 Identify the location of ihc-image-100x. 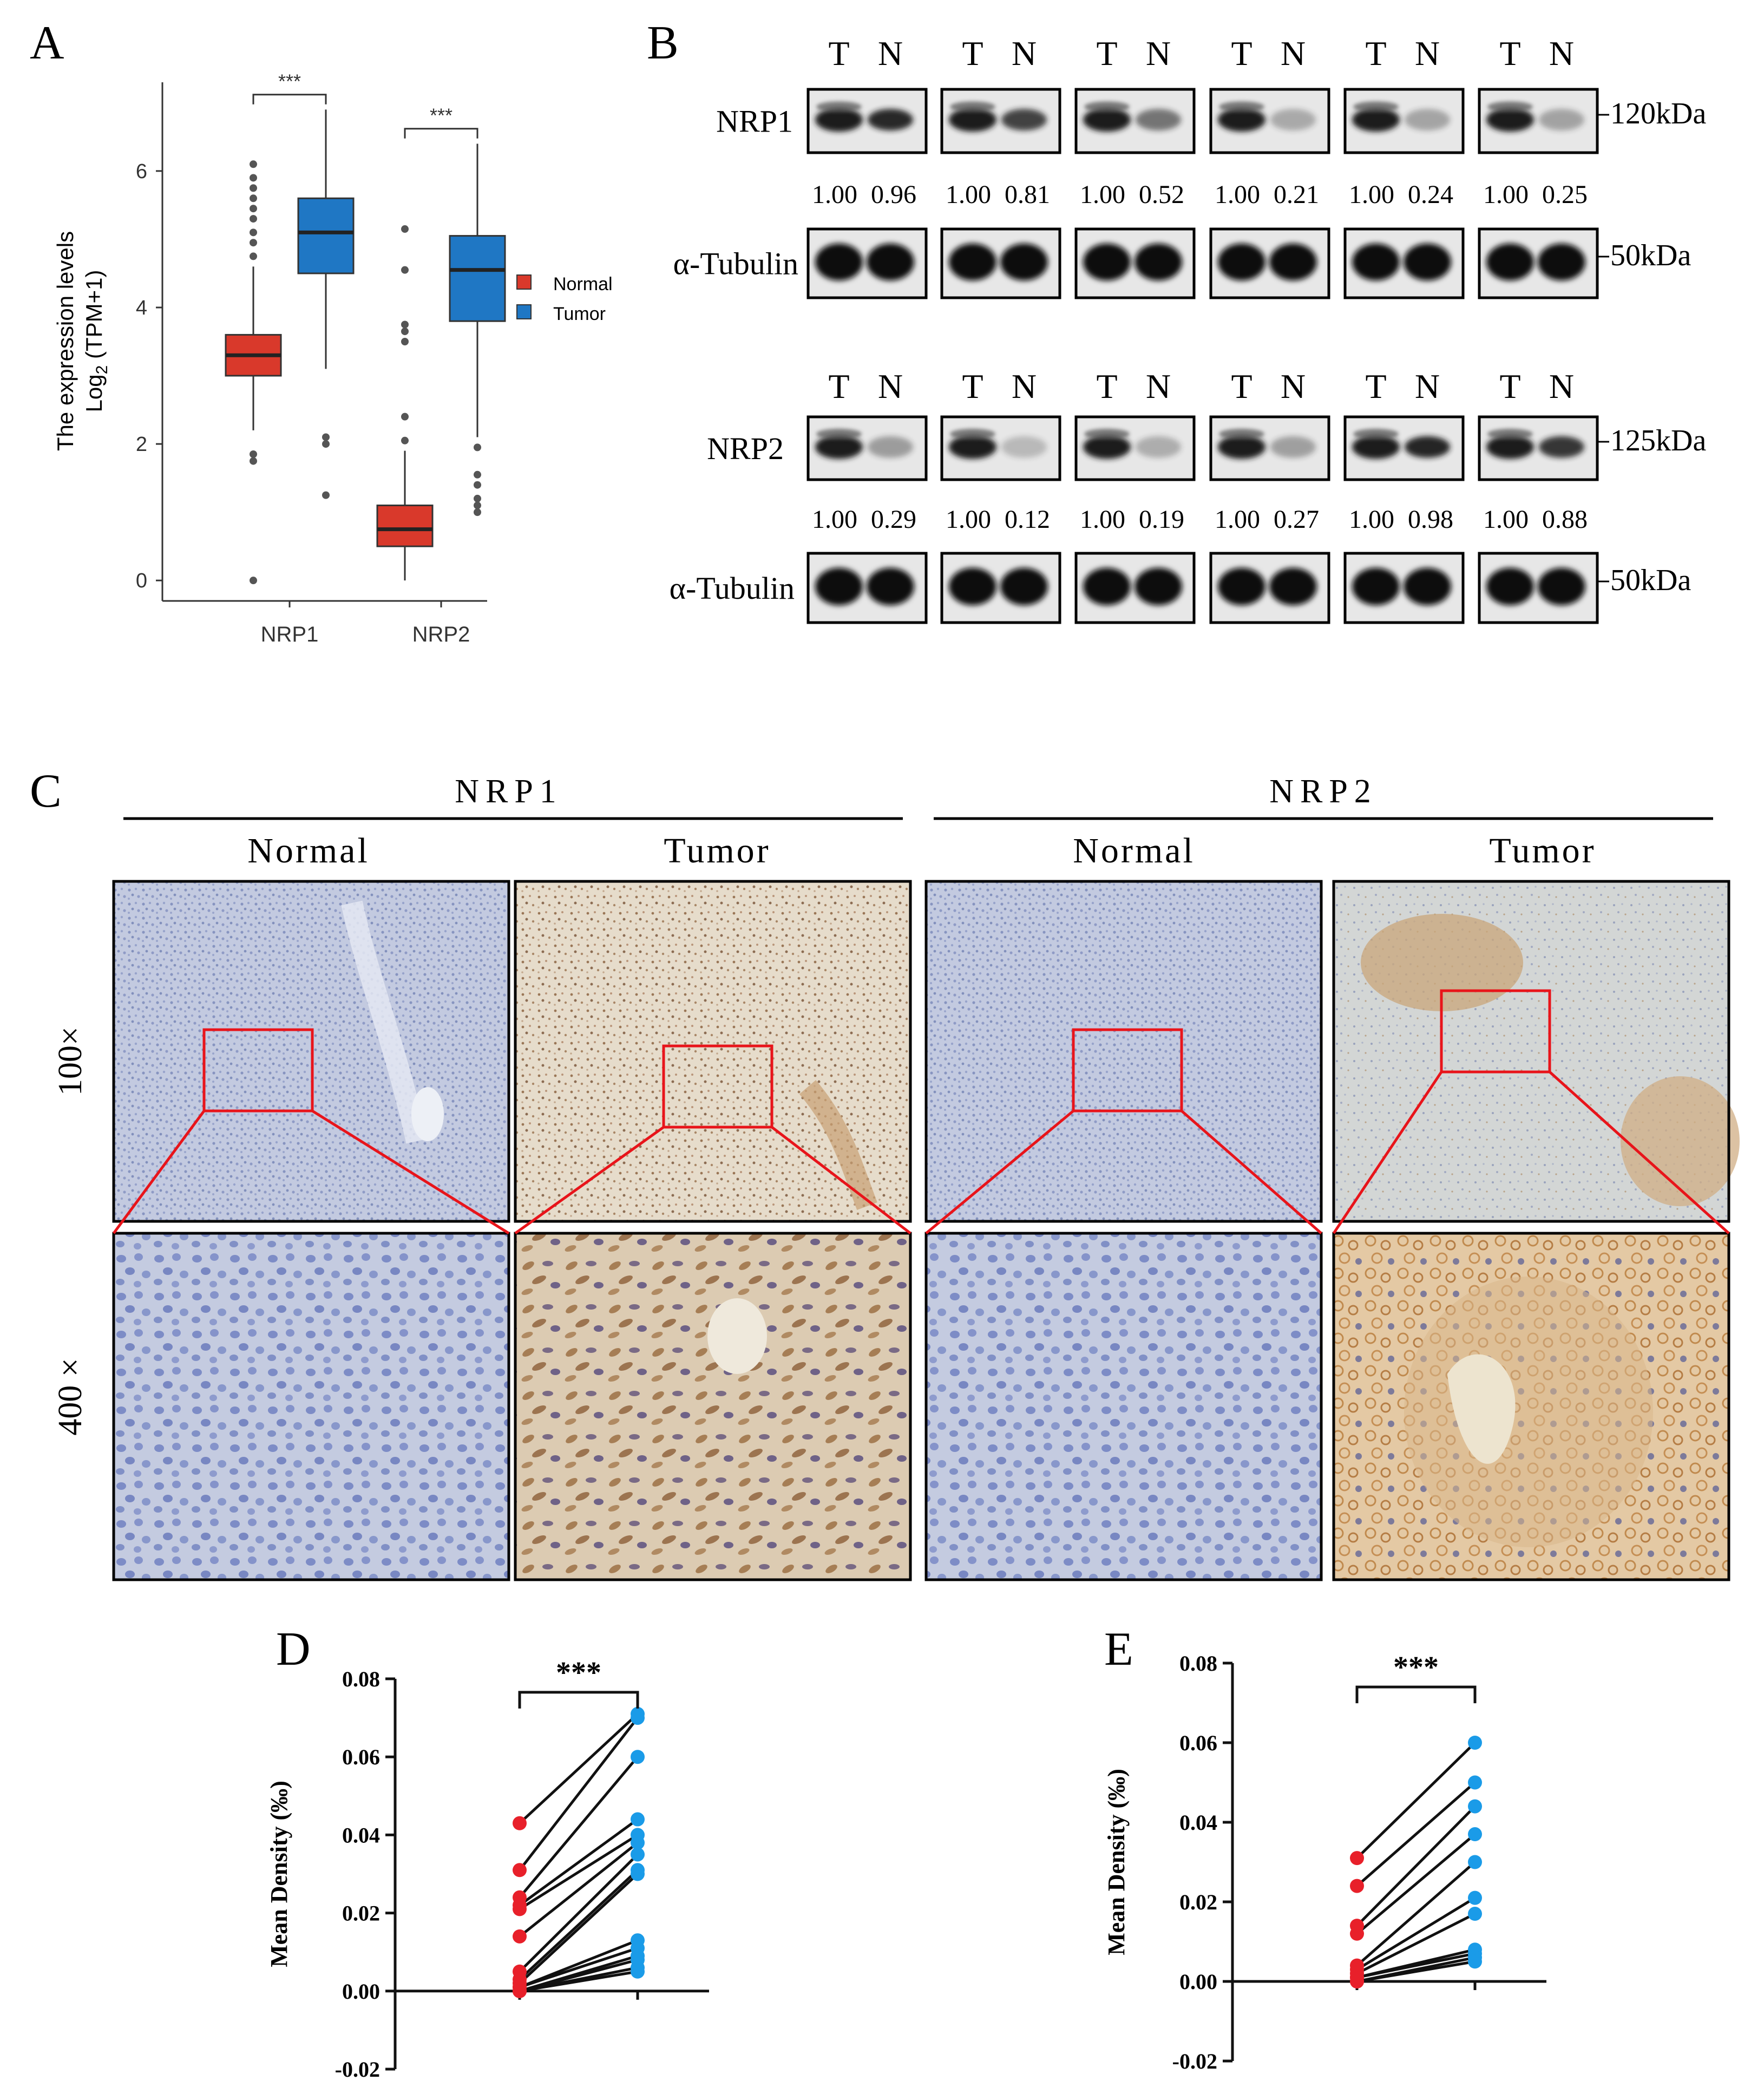
(1124, 1051).